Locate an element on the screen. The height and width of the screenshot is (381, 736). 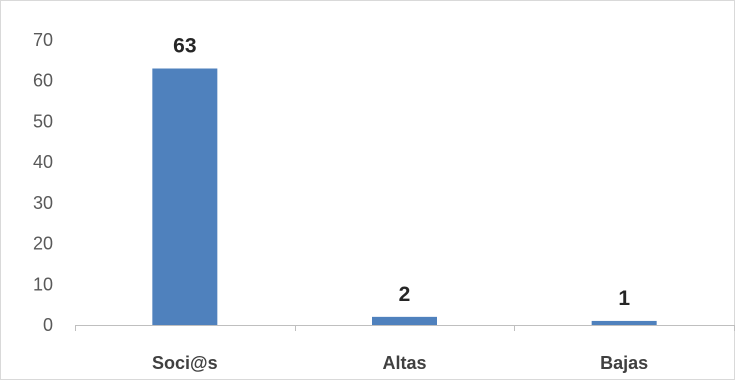
y-tick-label: 70 is located at coordinates (43, 40).